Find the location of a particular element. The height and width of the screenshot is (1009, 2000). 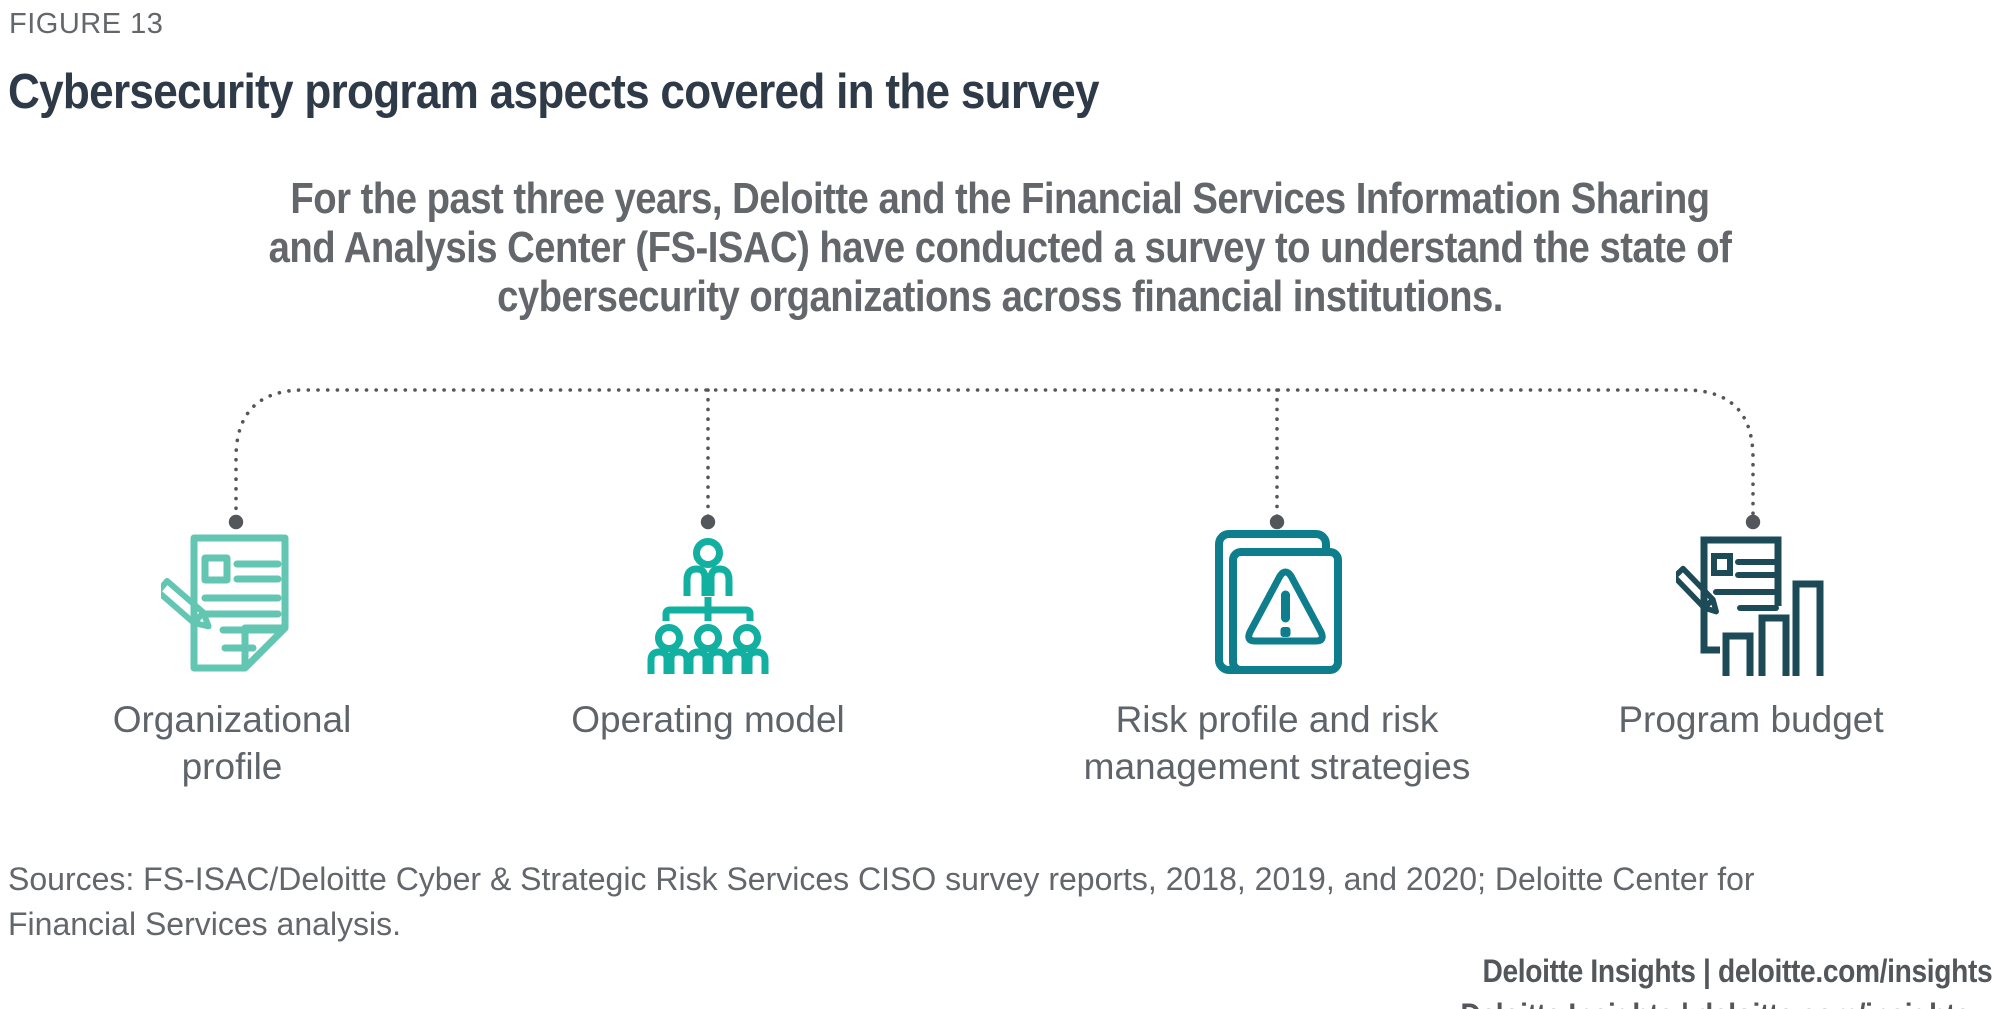

risk-alert-book-icon is located at coordinates (1278, 602).